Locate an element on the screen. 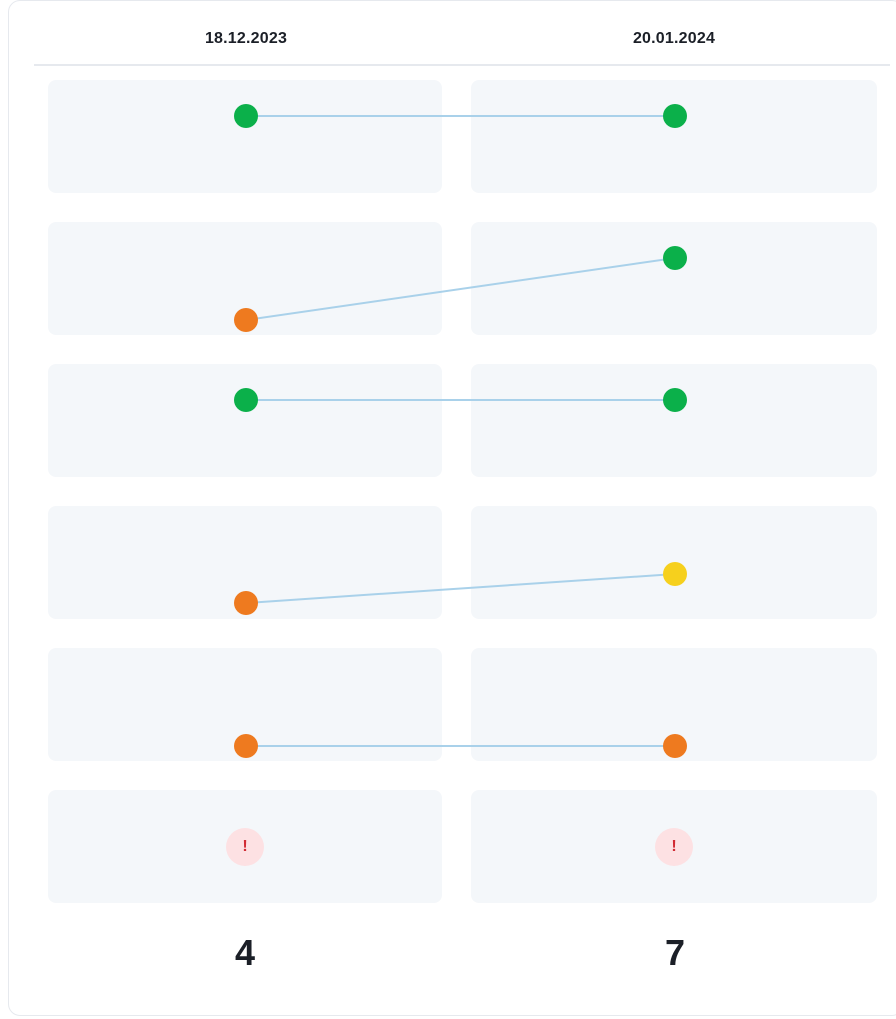 The height and width of the screenshot is (1019, 896). error-badge-right: ! is located at coordinates (674, 847).